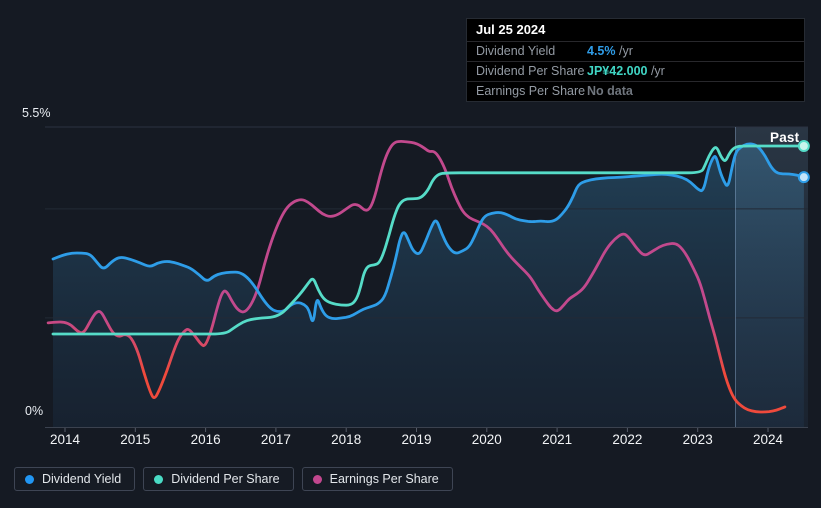 The height and width of the screenshot is (508, 821). I want to click on dividend-per-share-end-dot, so click(803, 146).